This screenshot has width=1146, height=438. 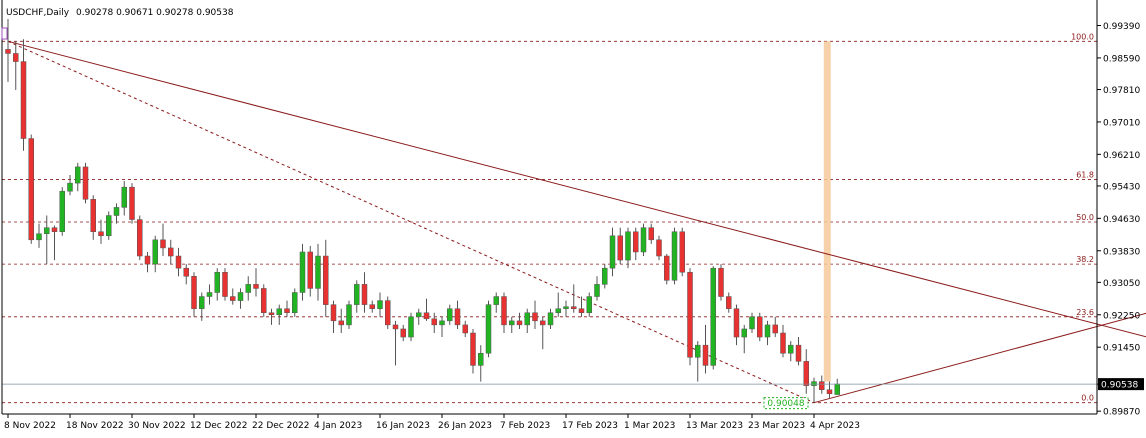 What do you see at coordinates (1085, 312) in the screenshot?
I see `fib-level-label: 23.6` at bounding box center [1085, 312].